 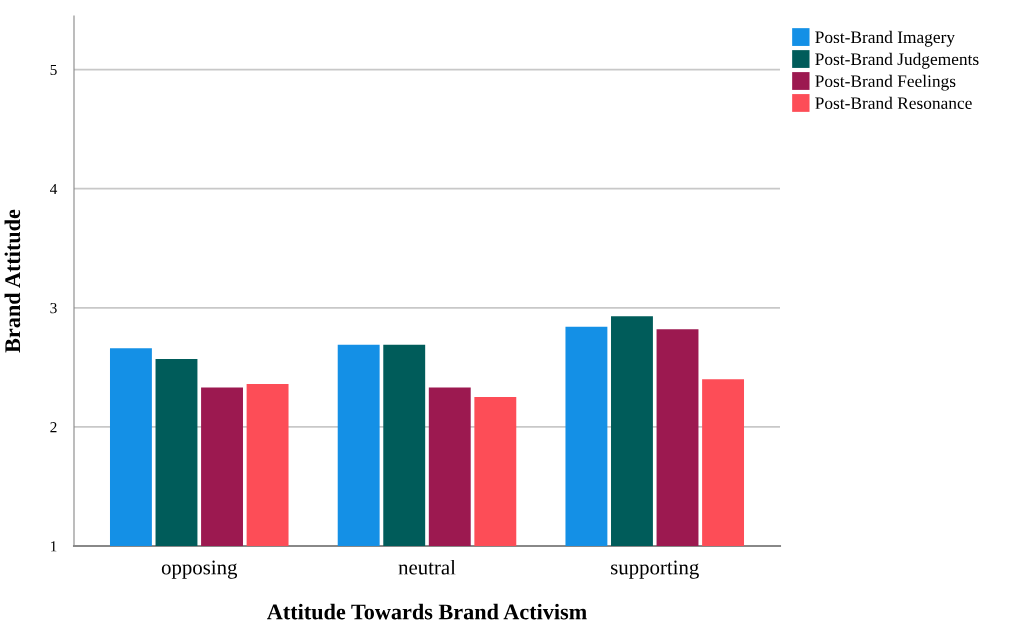 What do you see at coordinates (12, 281) in the screenshot?
I see `y-axis-title: Brand Attitude` at bounding box center [12, 281].